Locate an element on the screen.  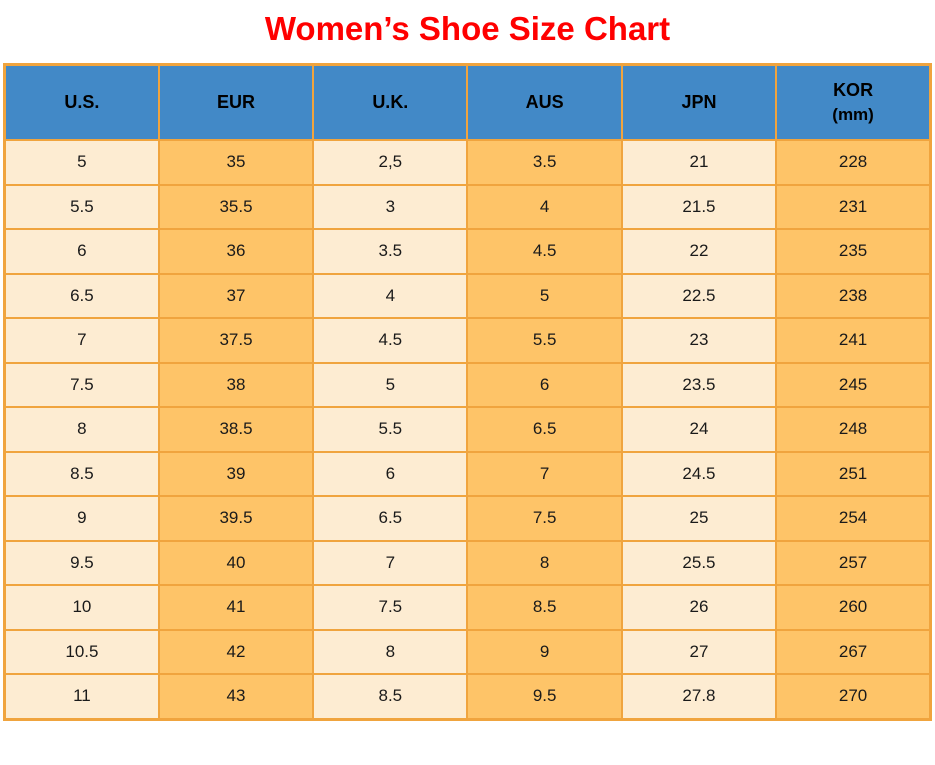
table-row: 7.5 38 5 6 23.5 245 is located at coordinates (467, 384).